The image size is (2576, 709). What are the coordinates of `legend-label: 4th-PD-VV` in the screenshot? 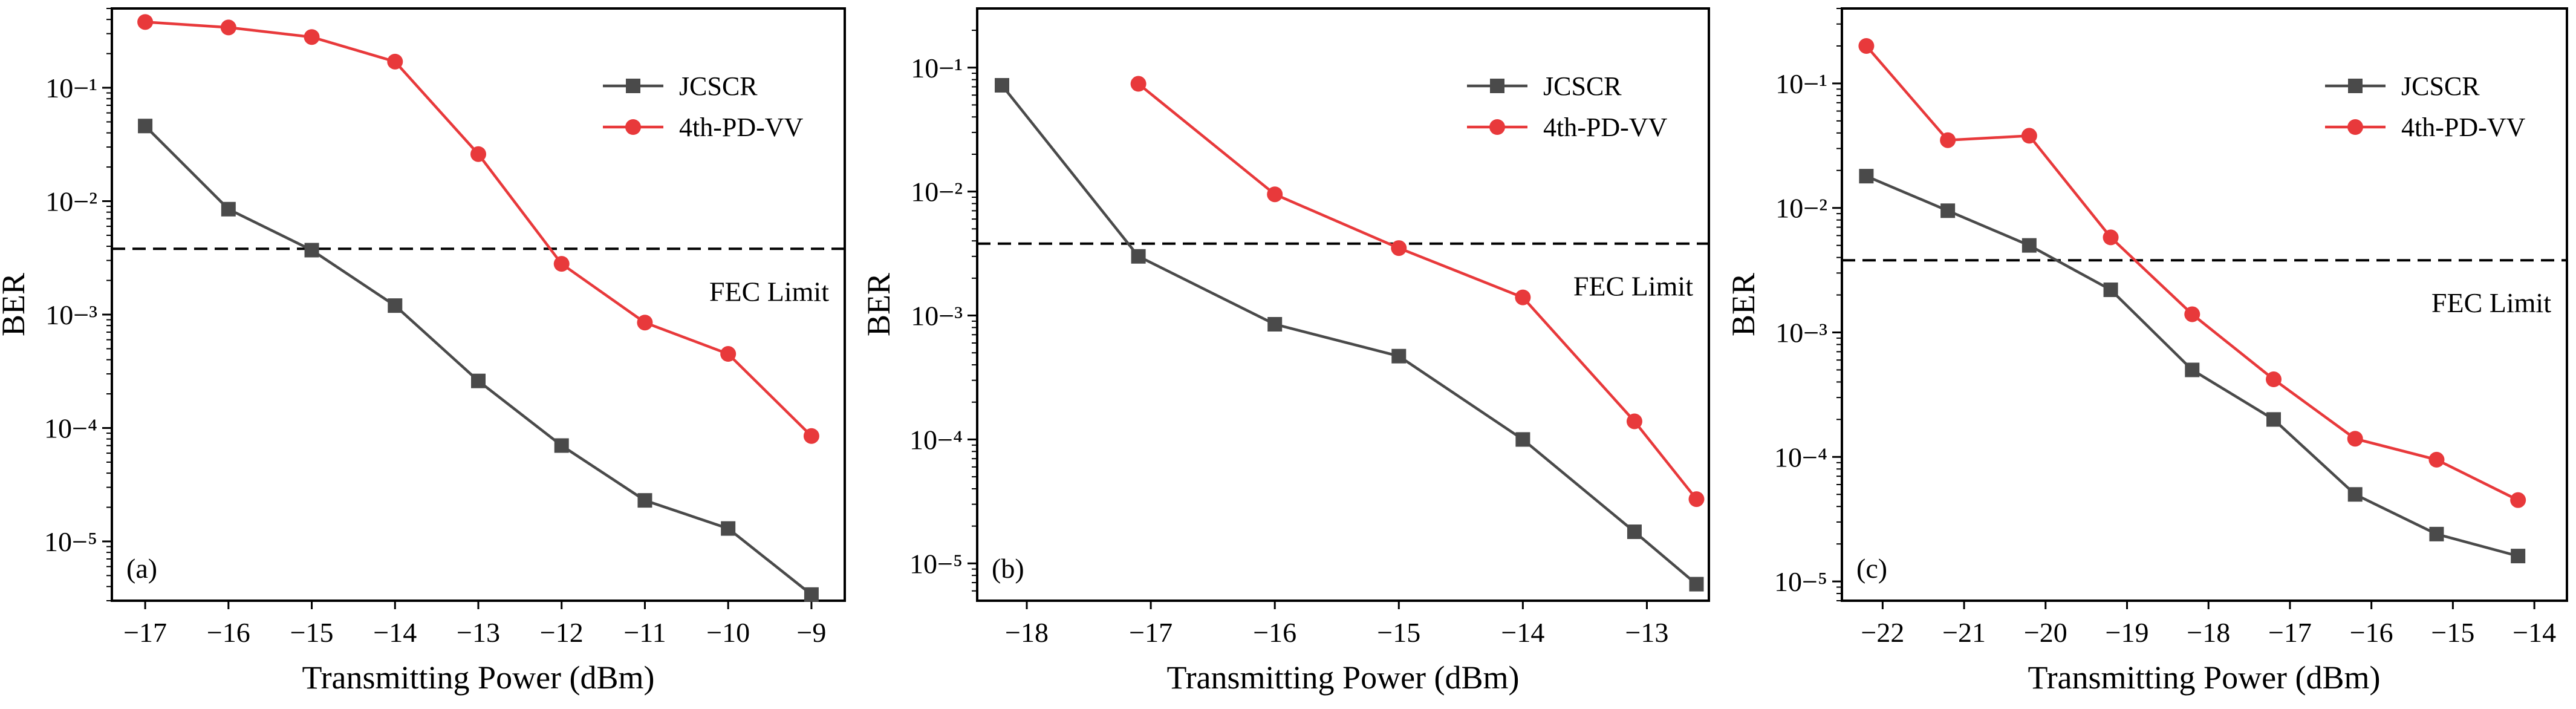 It's located at (1606, 127).